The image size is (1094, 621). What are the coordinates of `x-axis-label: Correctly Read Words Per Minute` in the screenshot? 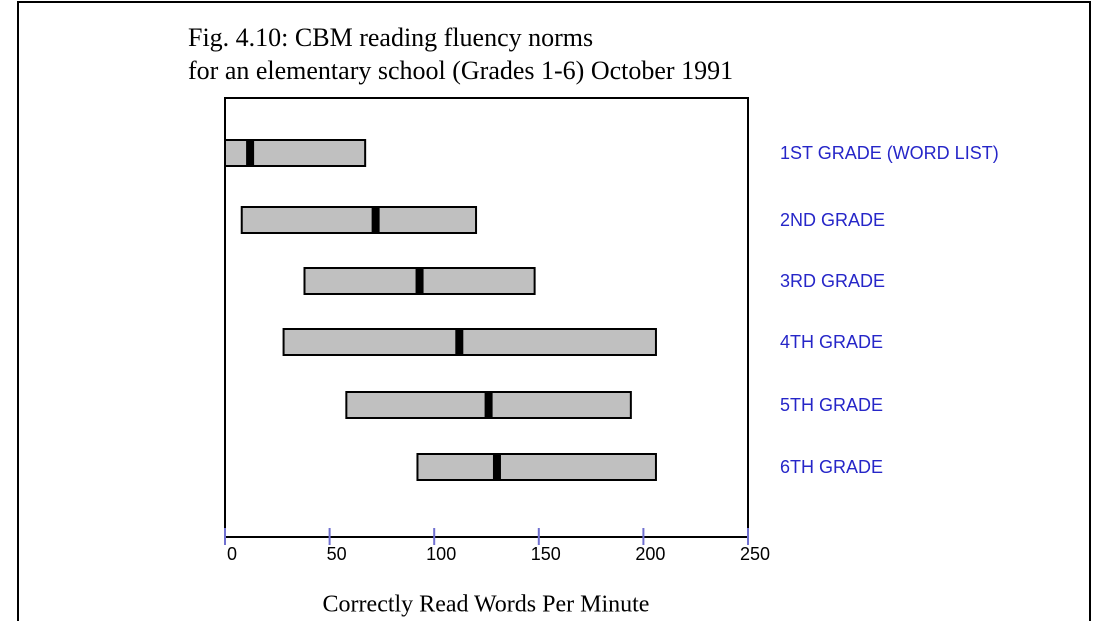 It's located at (486, 605).